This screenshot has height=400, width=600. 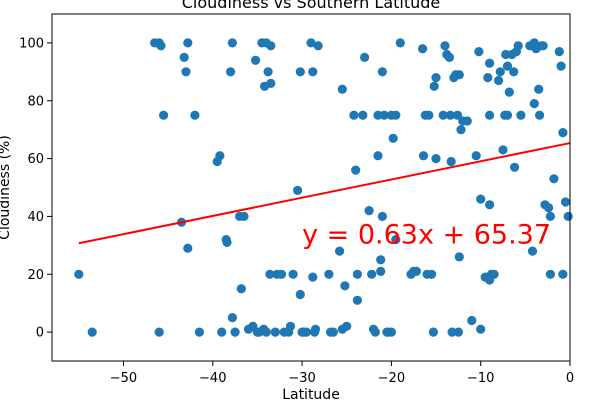 What do you see at coordinates (311, 393) in the screenshot?
I see `x-axis-label: Latitude` at bounding box center [311, 393].